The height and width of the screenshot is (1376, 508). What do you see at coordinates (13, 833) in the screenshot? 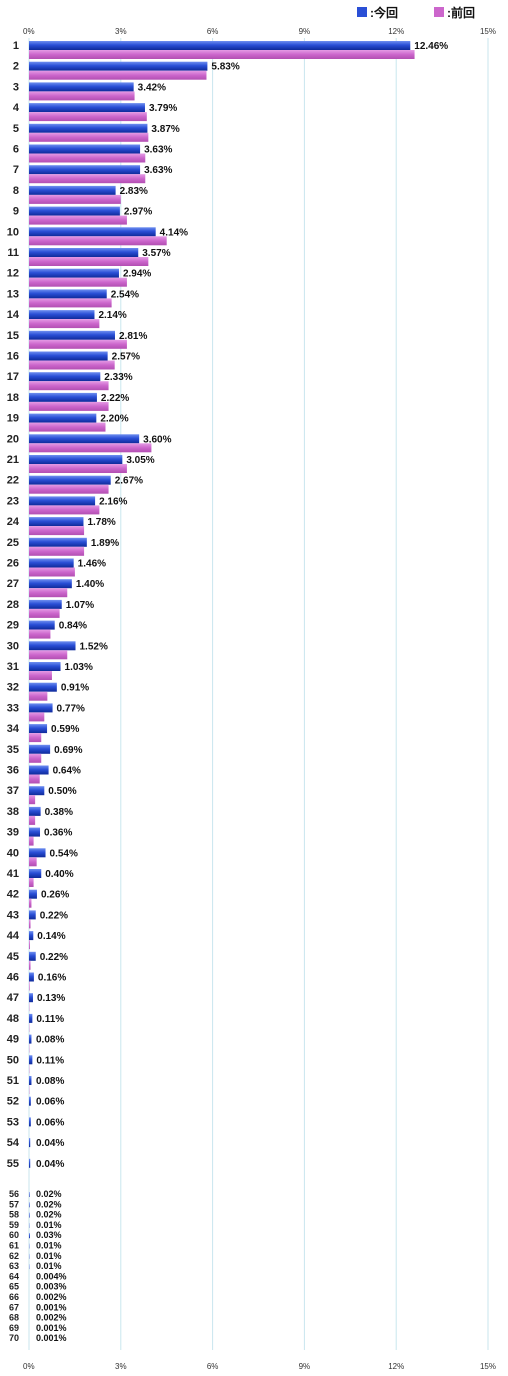
I see `category-label: 39` at bounding box center [13, 833].